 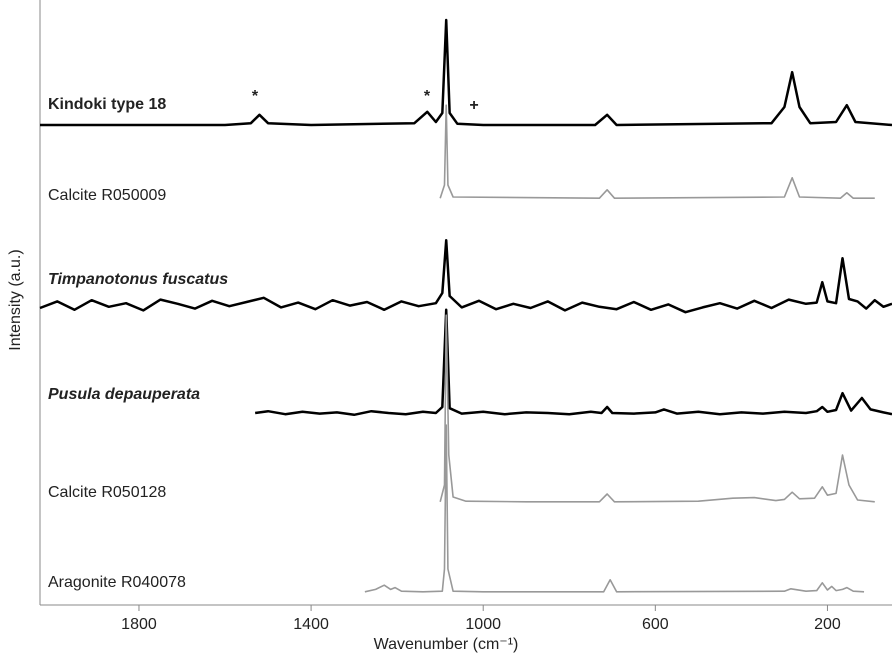 I want to click on series-label: Calcite R050009, so click(x=107, y=195).